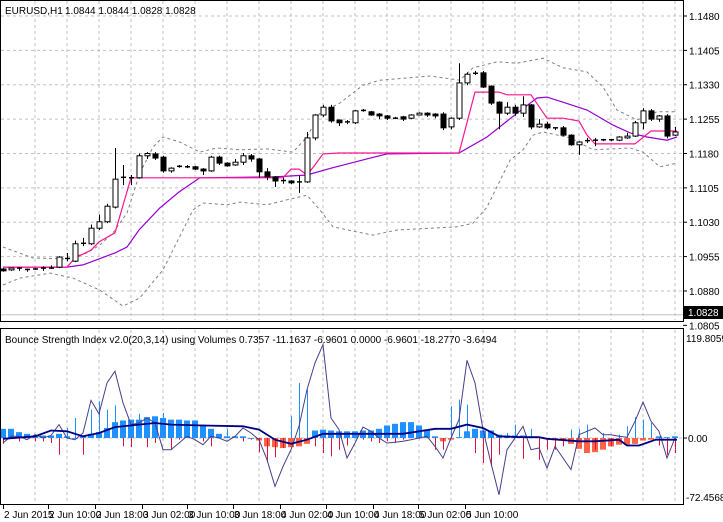  I want to click on price-tick-label: 1.0805, so click(704, 326).